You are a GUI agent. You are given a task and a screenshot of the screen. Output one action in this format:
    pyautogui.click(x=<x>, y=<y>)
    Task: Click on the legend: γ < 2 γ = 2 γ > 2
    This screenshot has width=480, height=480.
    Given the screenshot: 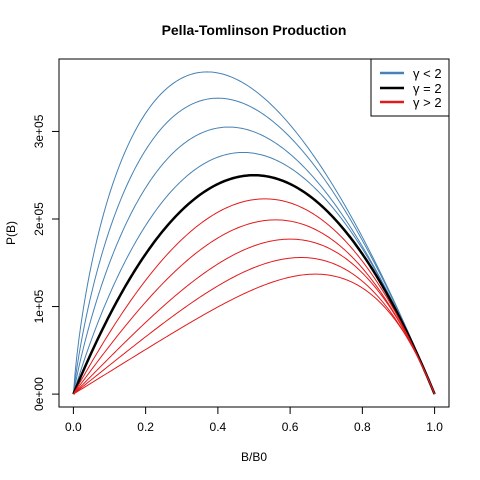 What is the action you would take?
    pyautogui.click(x=410, y=87)
    